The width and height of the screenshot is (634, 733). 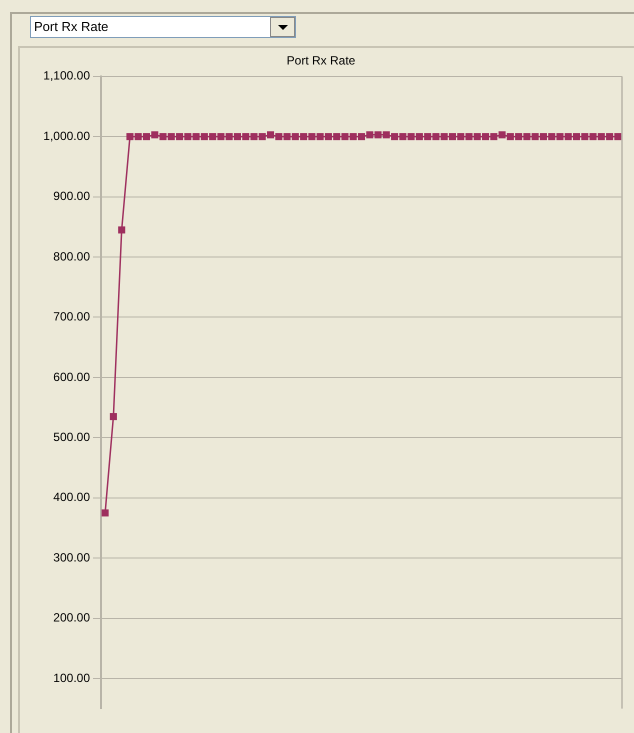 I want to click on chart-title: Port Rx Rate, so click(x=321, y=61).